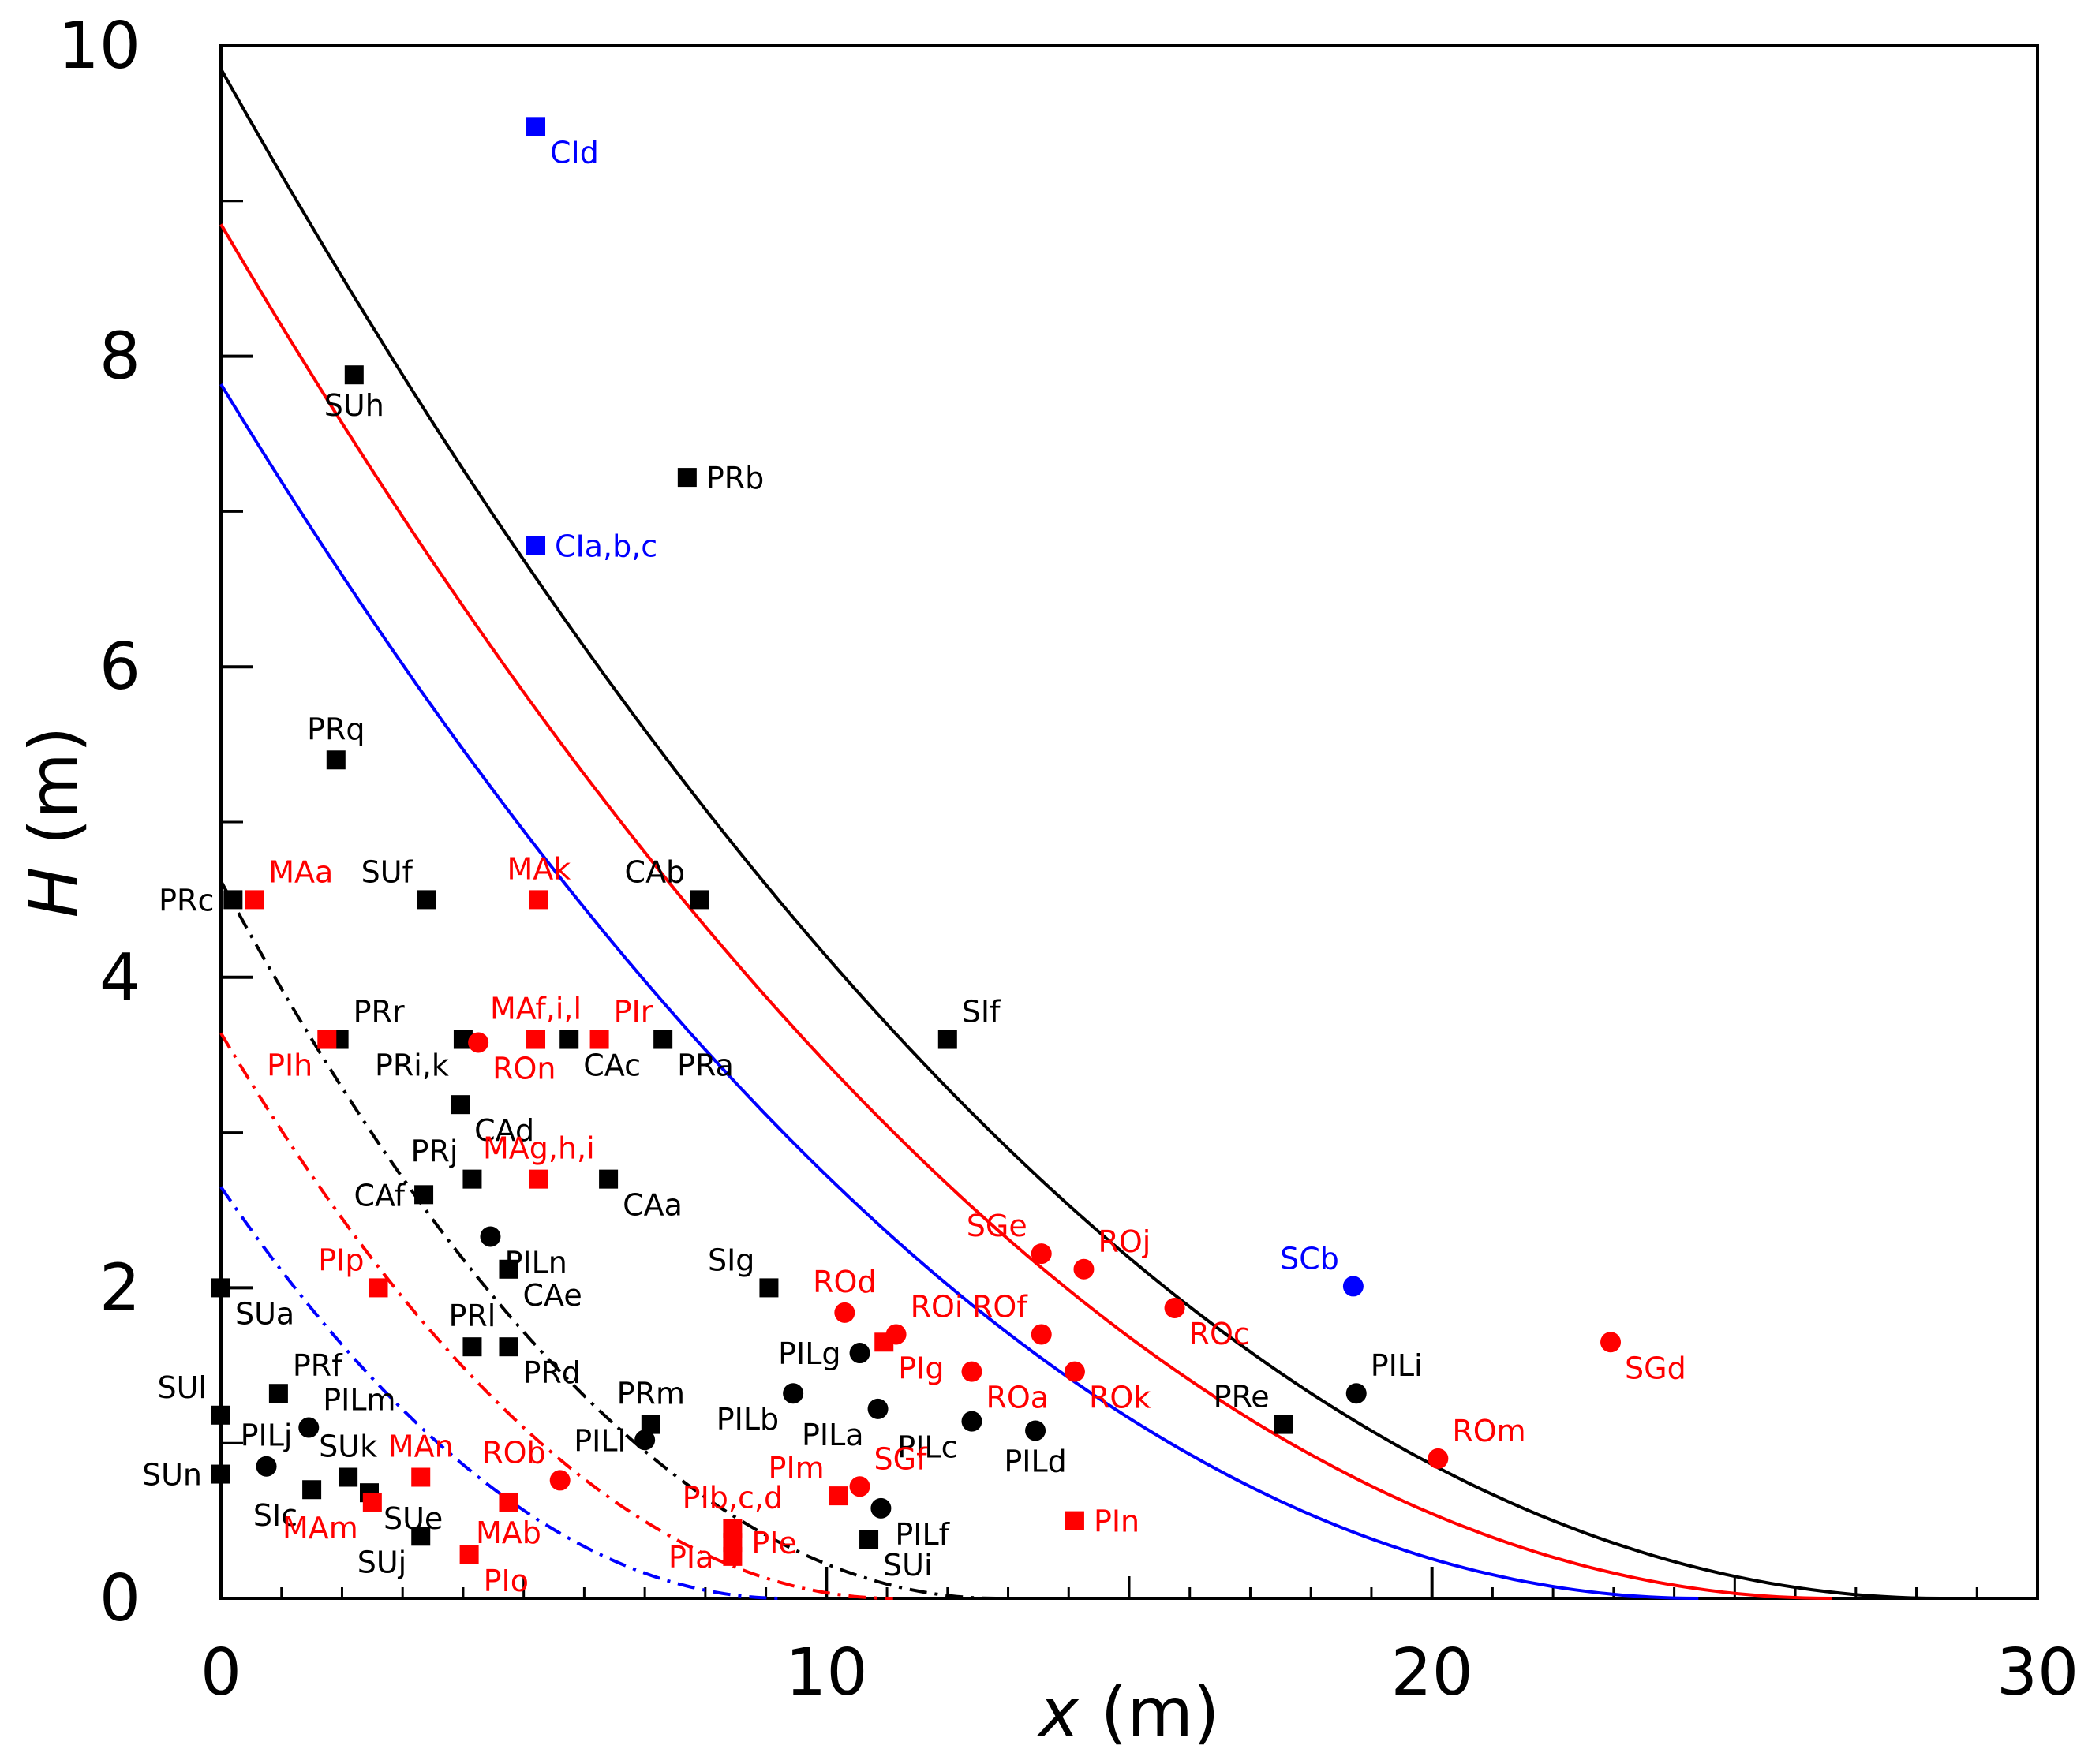 This screenshot has height=1764, width=2088. I want to click on x-tick-label: 30, so click(2037, 1672).